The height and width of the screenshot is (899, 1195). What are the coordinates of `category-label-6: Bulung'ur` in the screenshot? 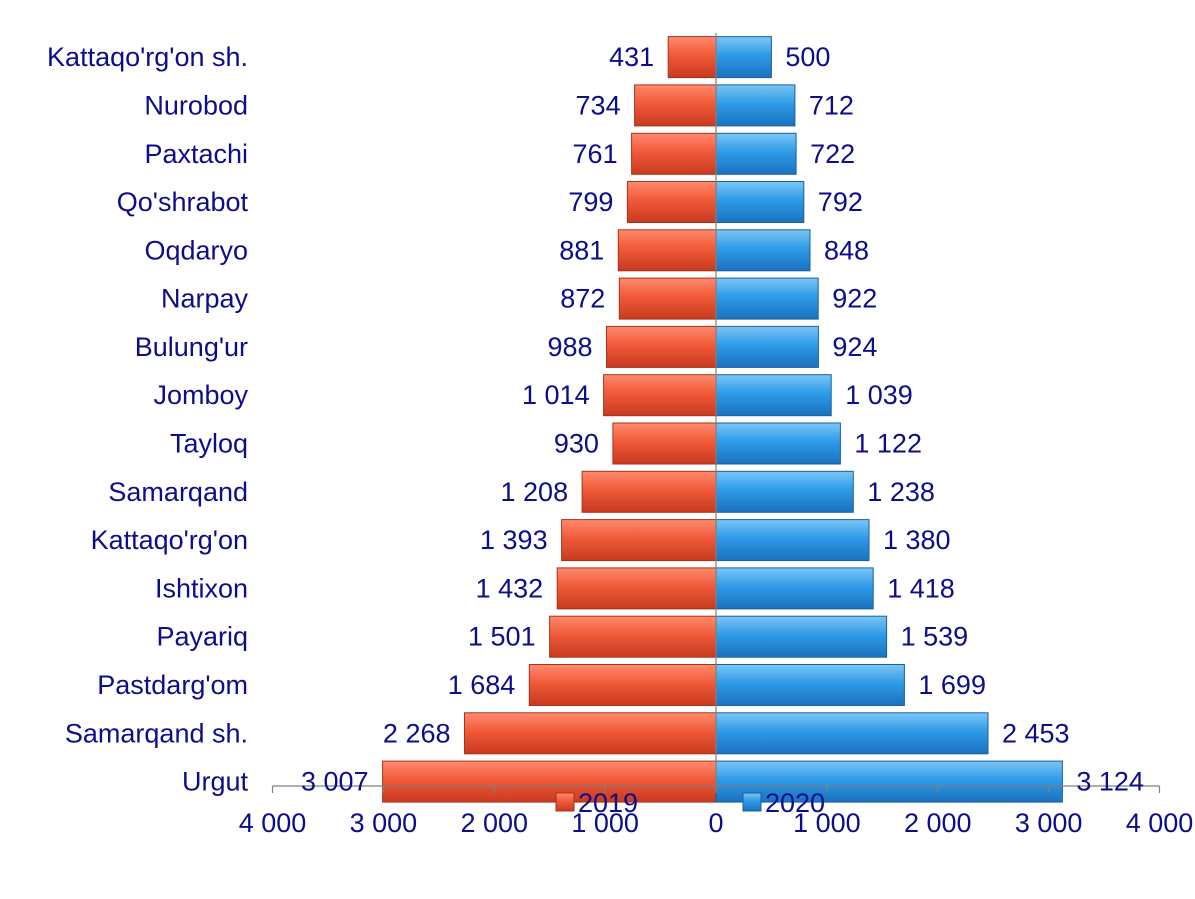 It's located at (191, 347).